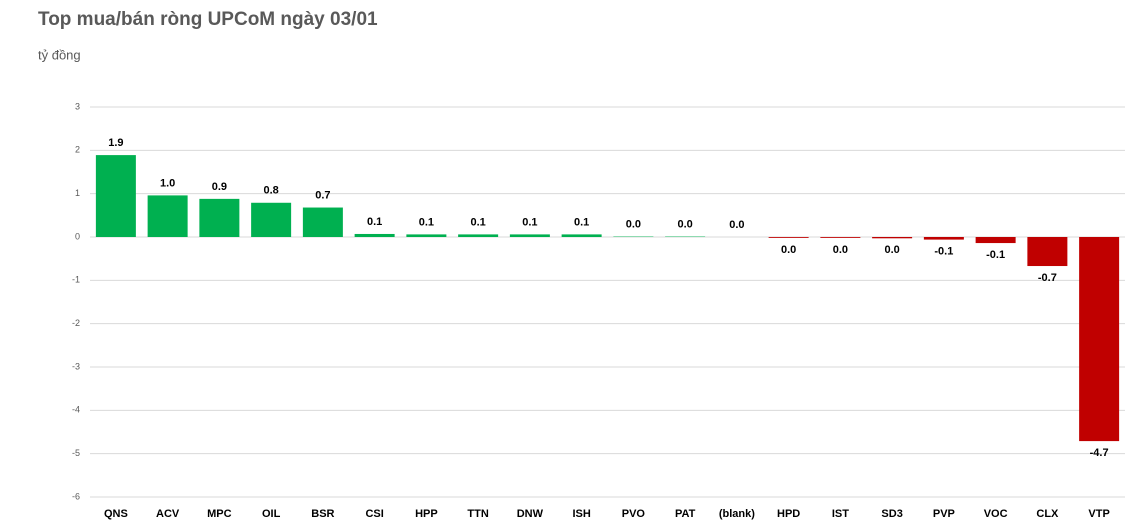 The image size is (1131, 523). I want to click on x-tick-label: IST, so click(840, 514).